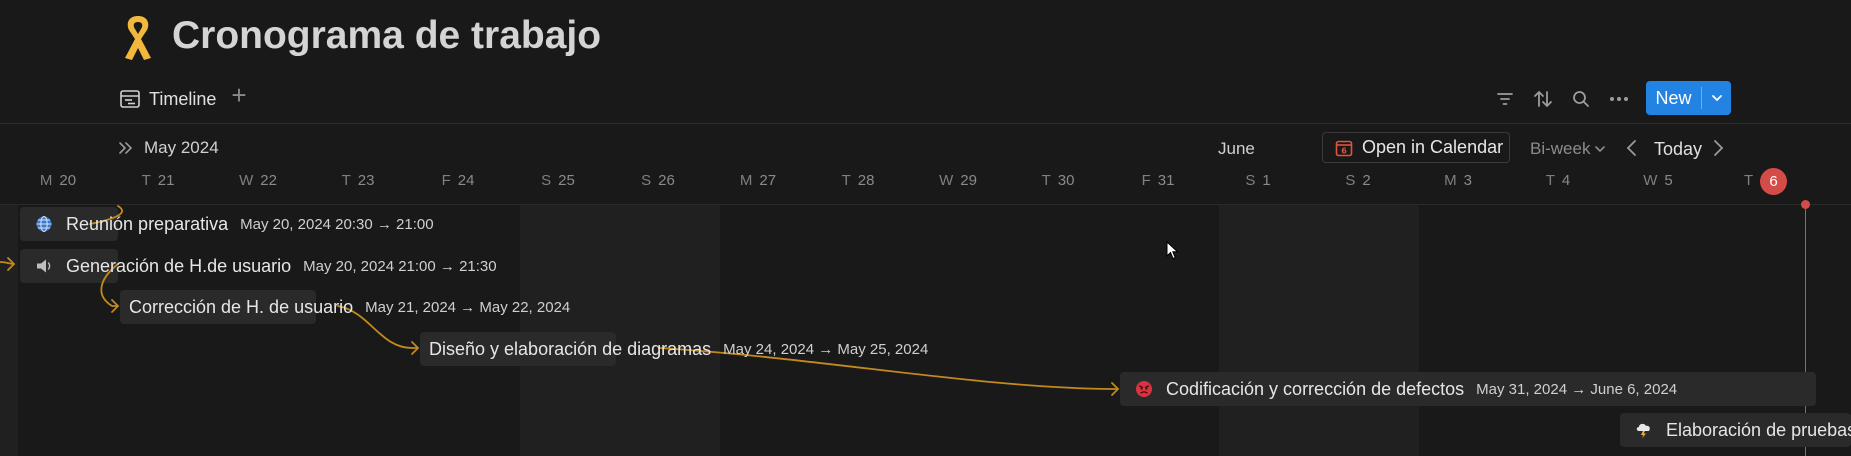 The width and height of the screenshot is (1851, 456). I want to click on double-chevron-icon, so click(126, 148).